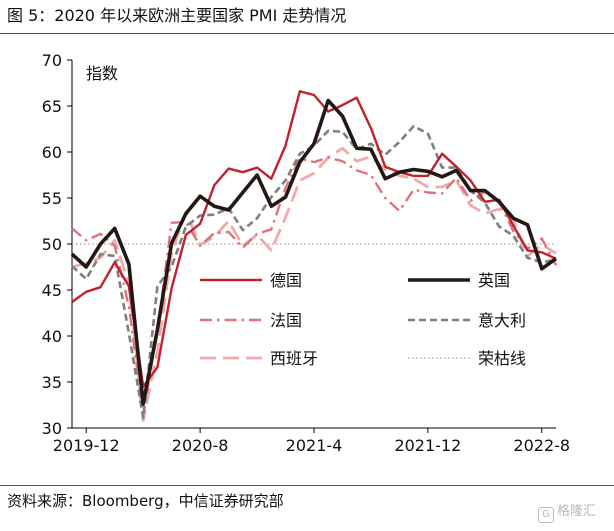  I want to click on x-tick-label: 2020-8, so click(200, 445).